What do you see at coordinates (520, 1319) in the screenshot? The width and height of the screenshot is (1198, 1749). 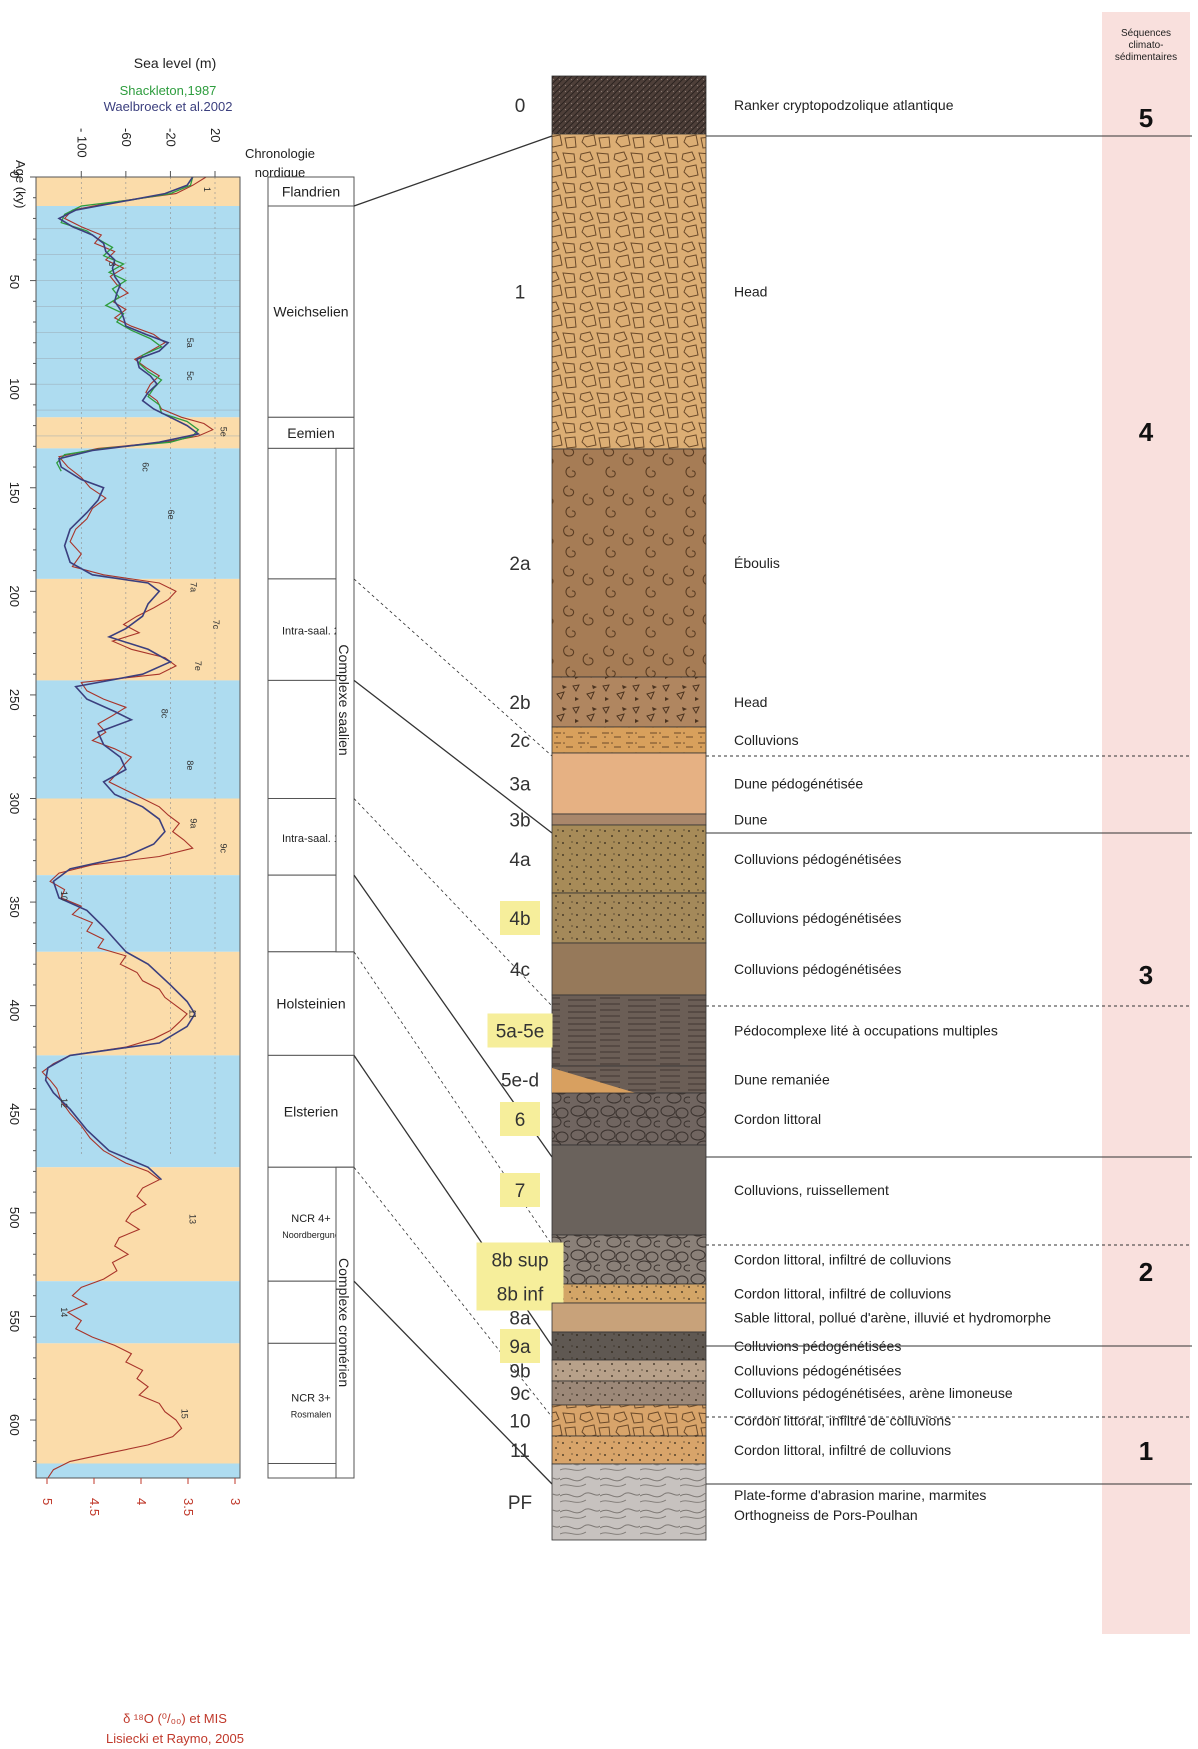 I see `stratum-code: 8a` at bounding box center [520, 1319].